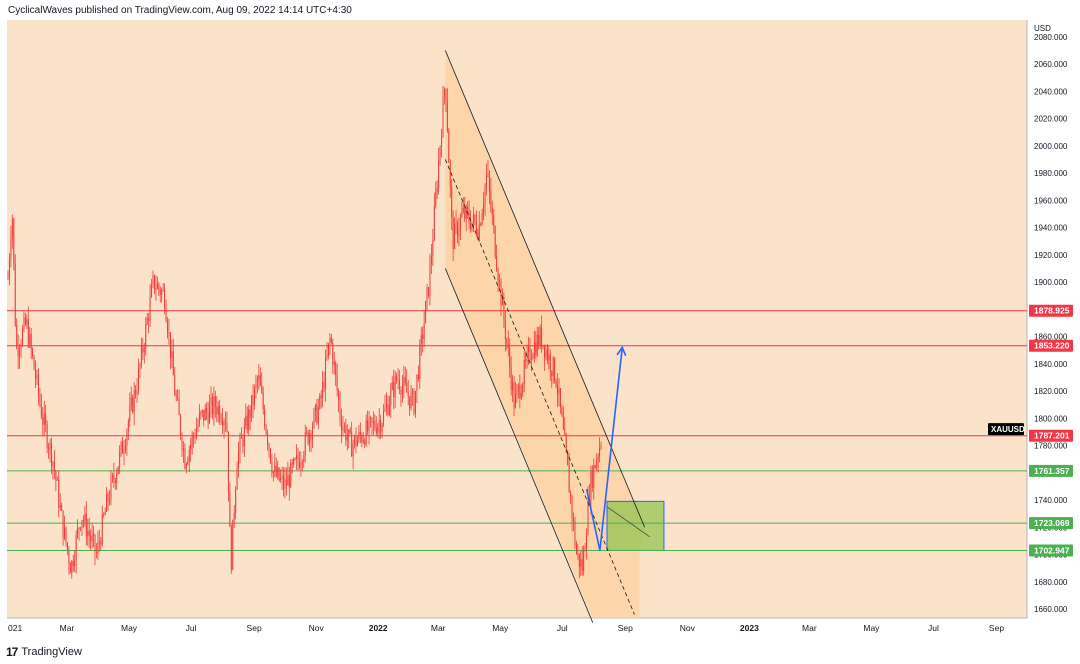 Image resolution: width=1080 pixels, height=664 pixels. What do you see at coordinates (191, 628) in the screenshot?
I see `x-tick-label: Jul` at bounding box center [191, 628].